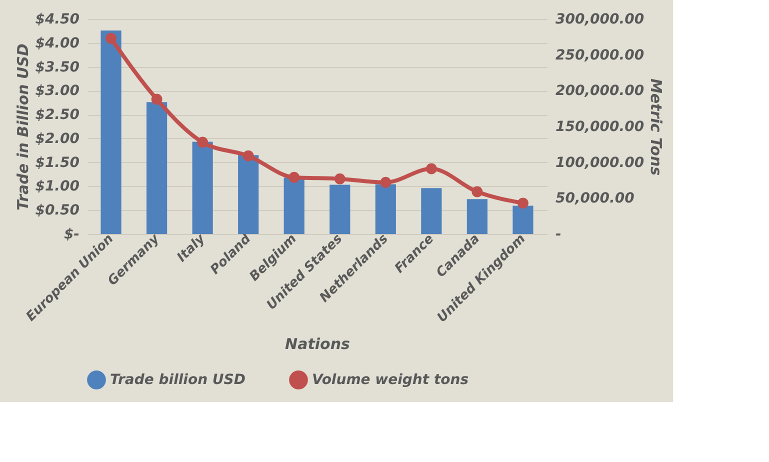  I want to click on y2-tick-label: 100,000.00, so click(600, 162).